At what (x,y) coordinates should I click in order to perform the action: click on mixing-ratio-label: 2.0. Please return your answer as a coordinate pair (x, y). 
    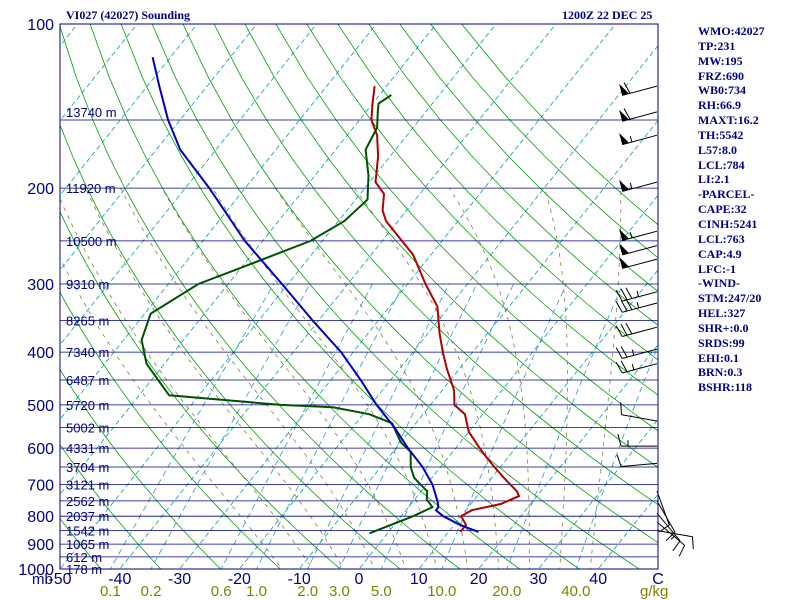
    Looking at the image, I should click on (307, 591).